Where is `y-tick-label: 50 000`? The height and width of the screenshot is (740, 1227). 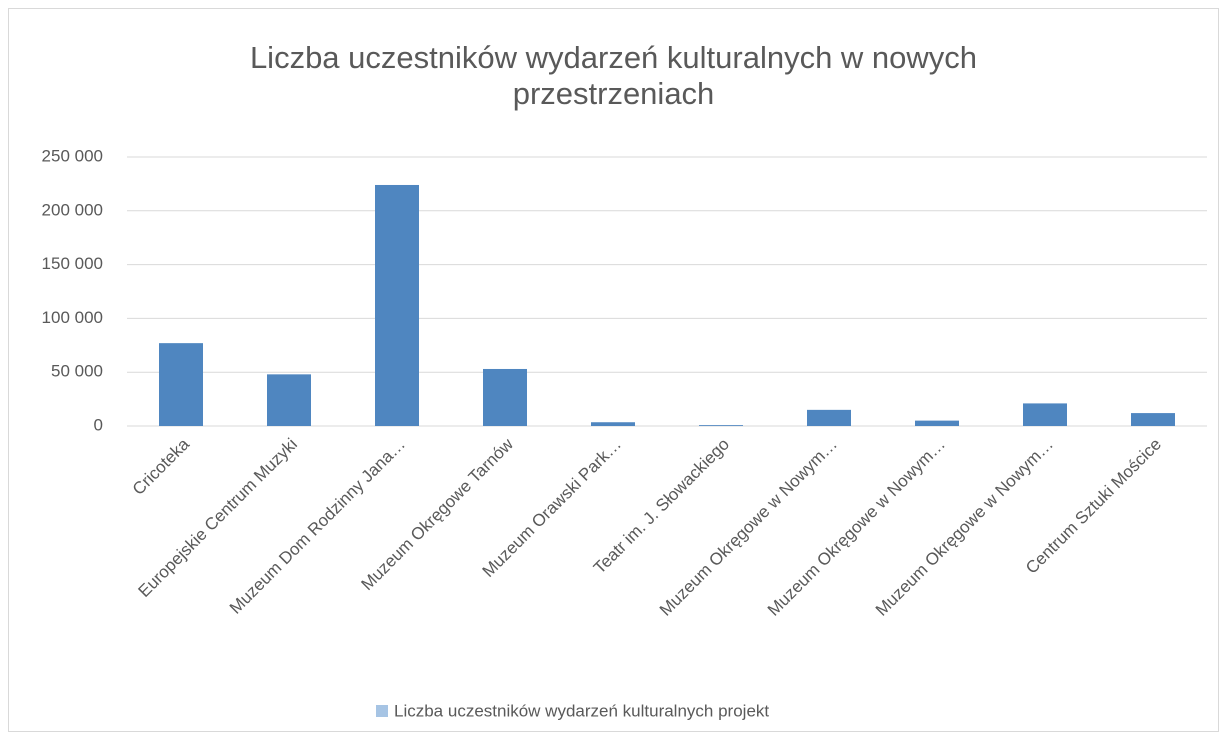 y-tick-label: 50 000 is located at coordinates (77, 371).